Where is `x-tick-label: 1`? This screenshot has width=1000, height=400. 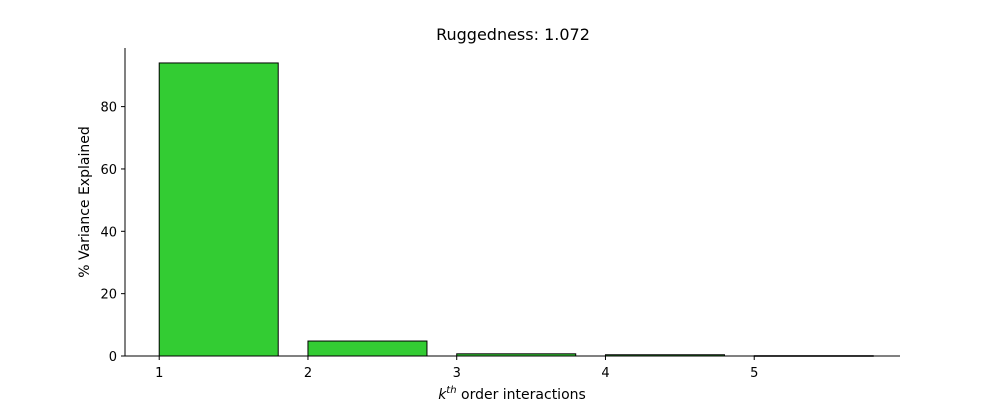
x-tick-label: 1 is located at coordinates (159, 373).